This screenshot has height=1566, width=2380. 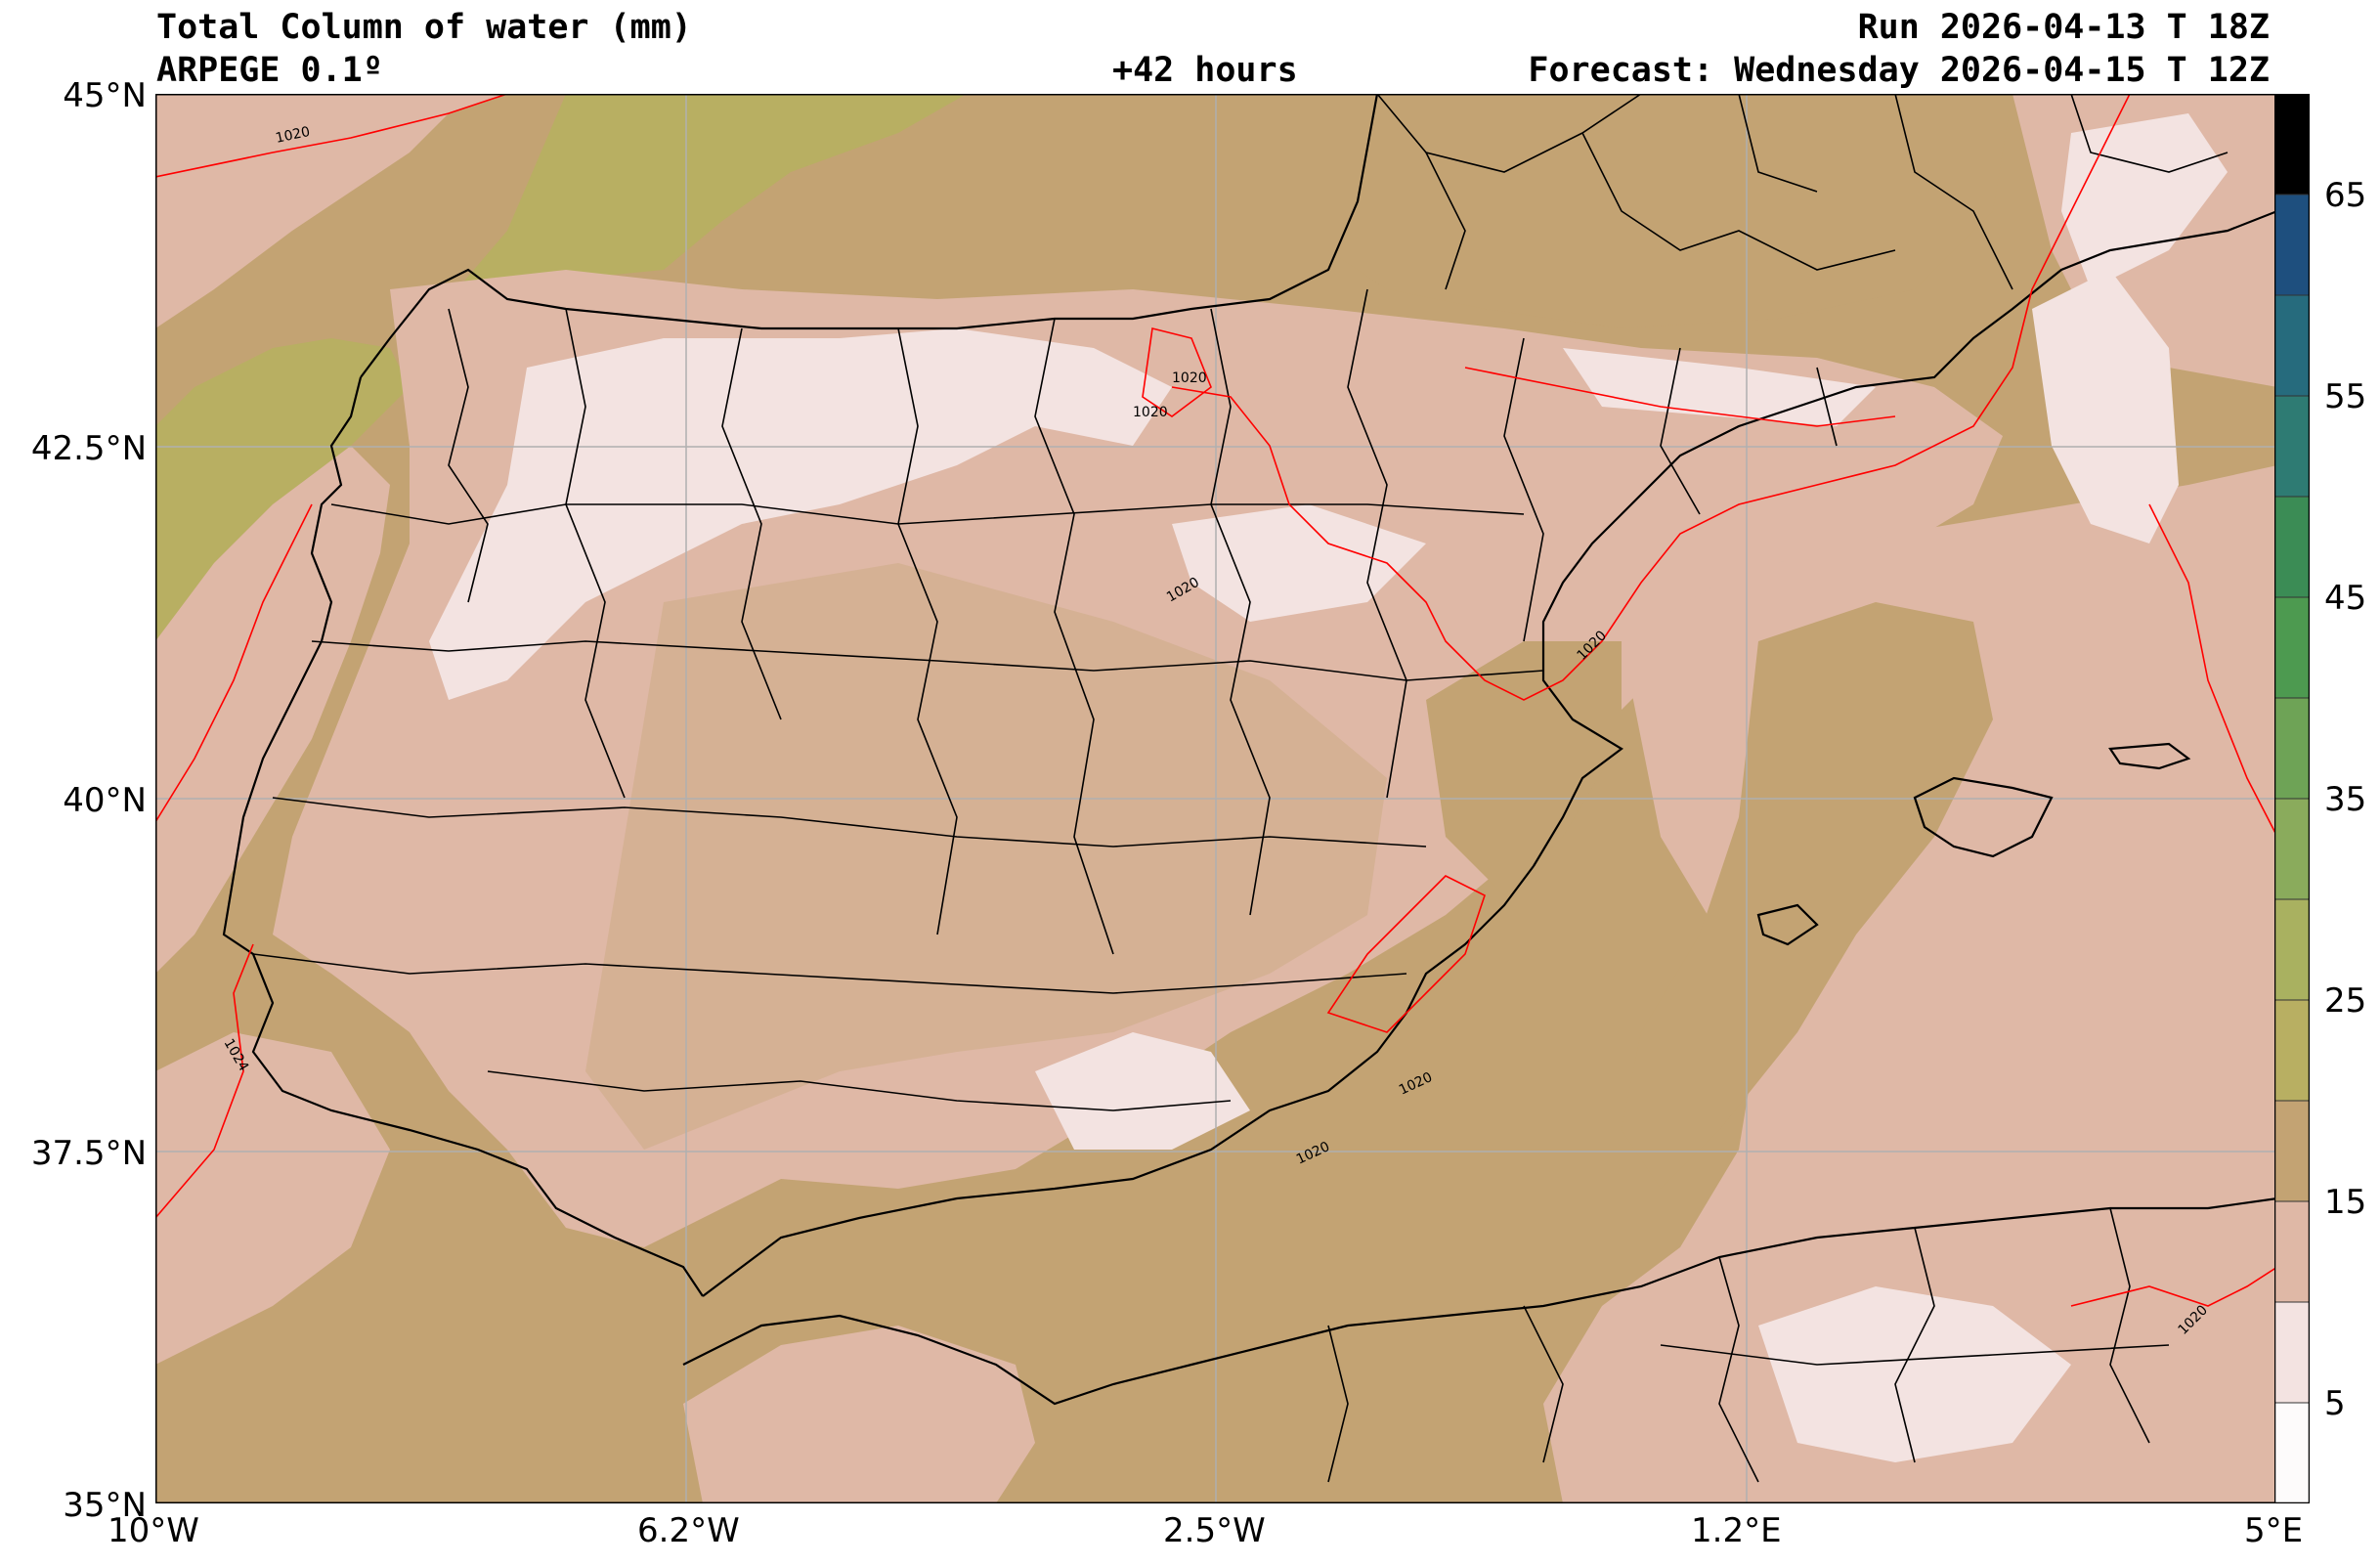 I want to click on isobar-1020-africa, so click(x=2173, y=1286).